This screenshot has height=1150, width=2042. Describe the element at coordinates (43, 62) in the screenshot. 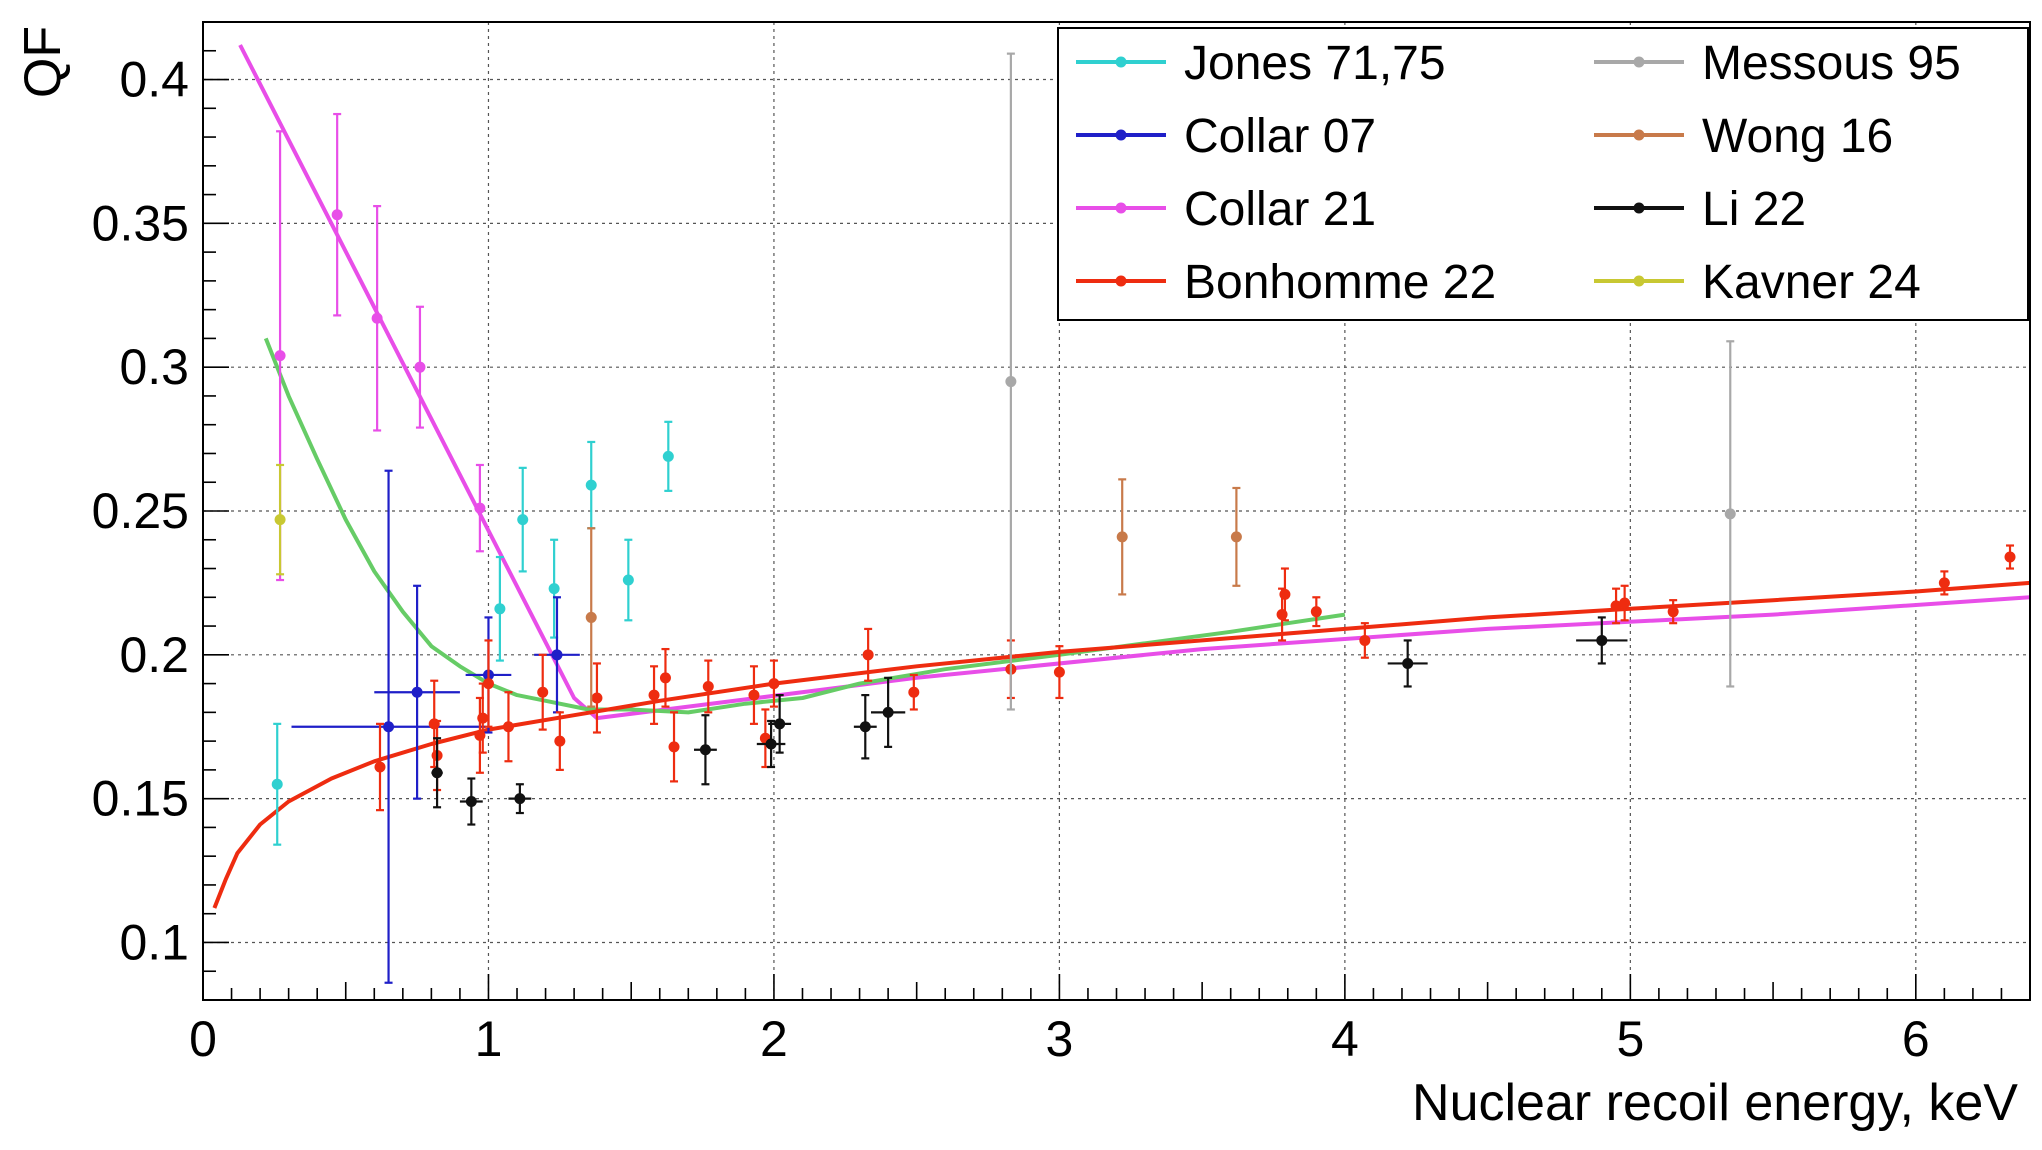

I see `y-axis-title: QF` at that location.